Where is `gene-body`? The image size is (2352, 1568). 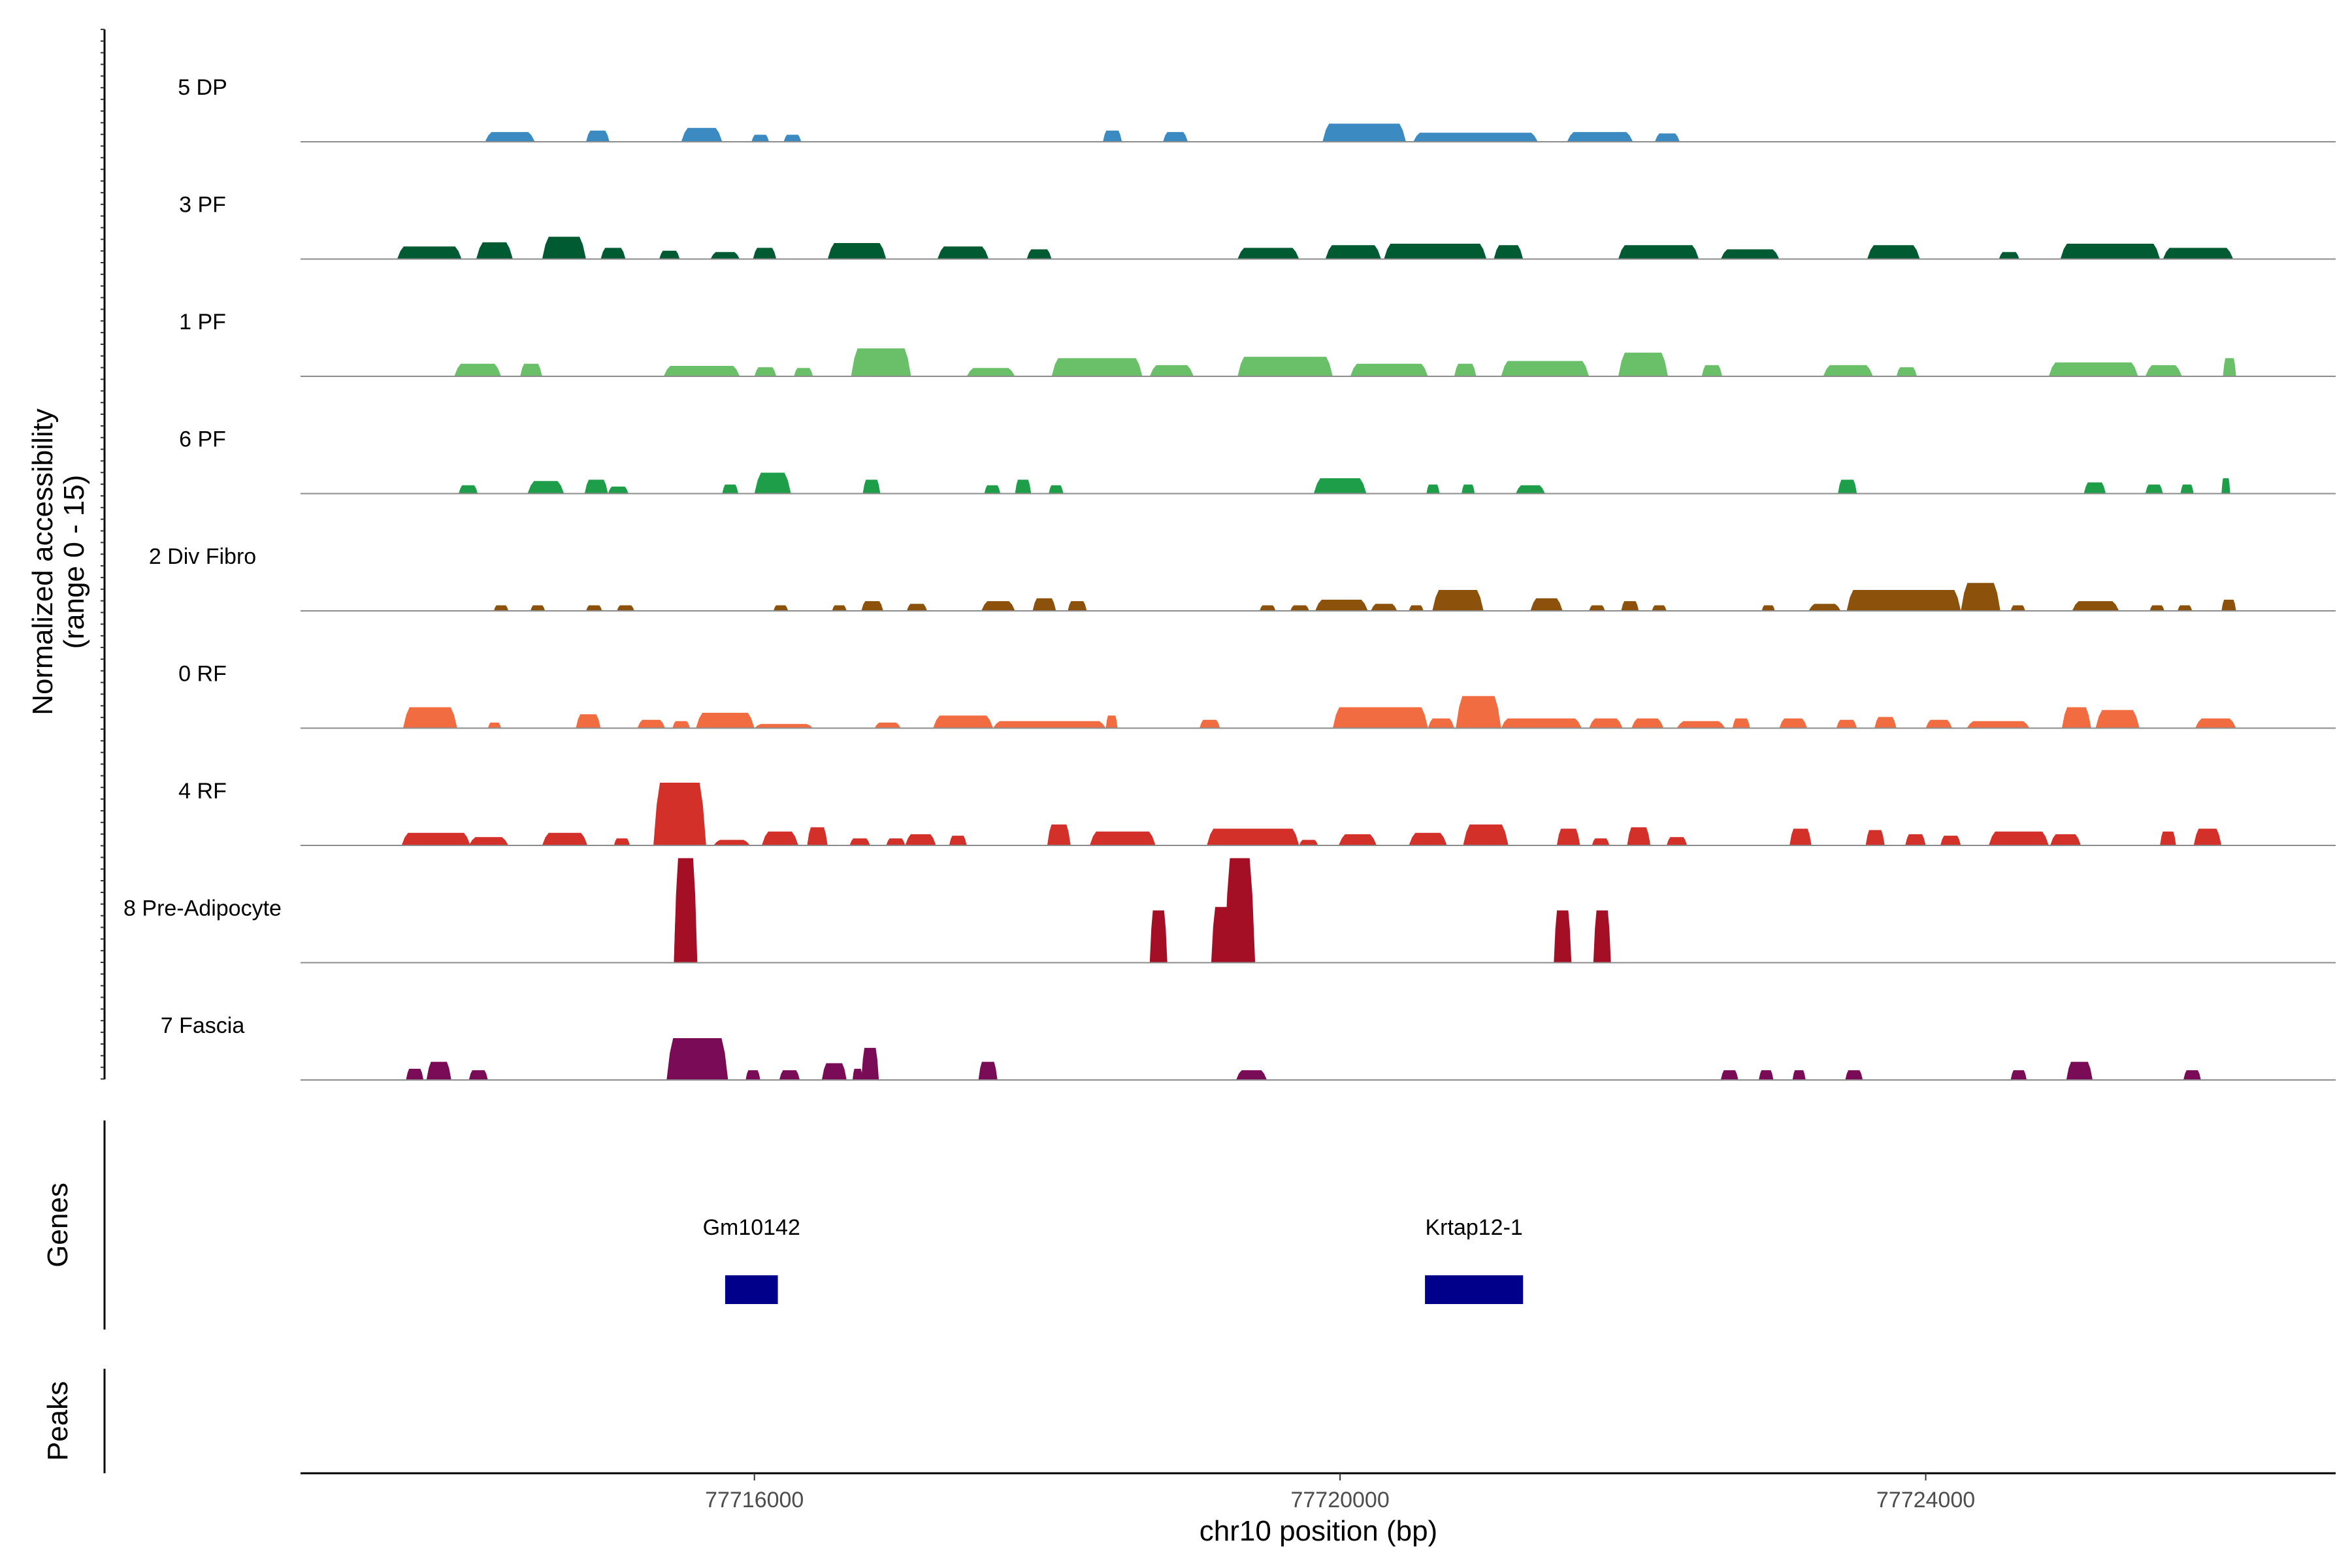
gene-body is located at coordinates (1474, 1289).